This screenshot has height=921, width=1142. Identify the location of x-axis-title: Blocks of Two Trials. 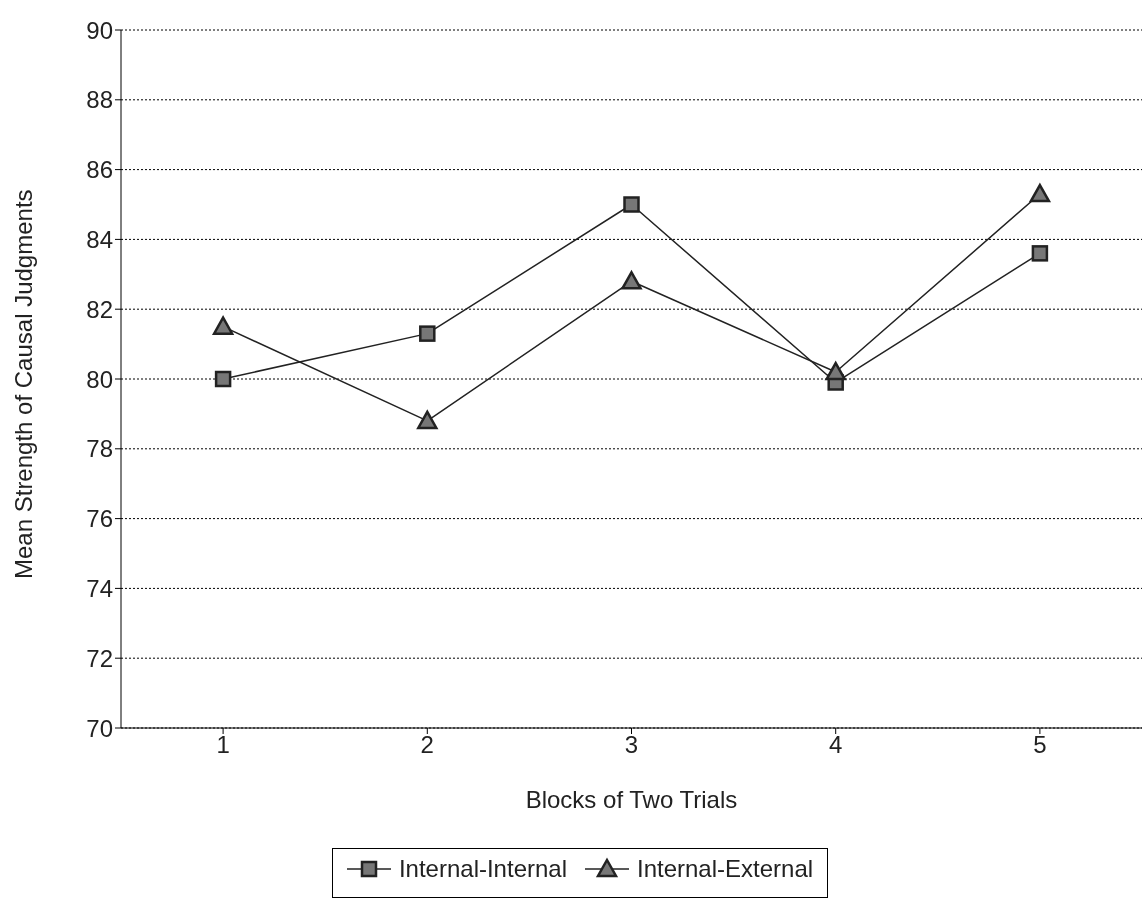
(631, 799).